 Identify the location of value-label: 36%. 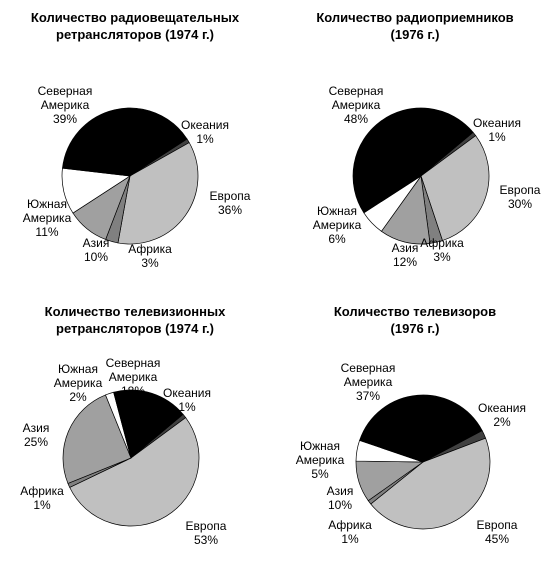
(230, 210).